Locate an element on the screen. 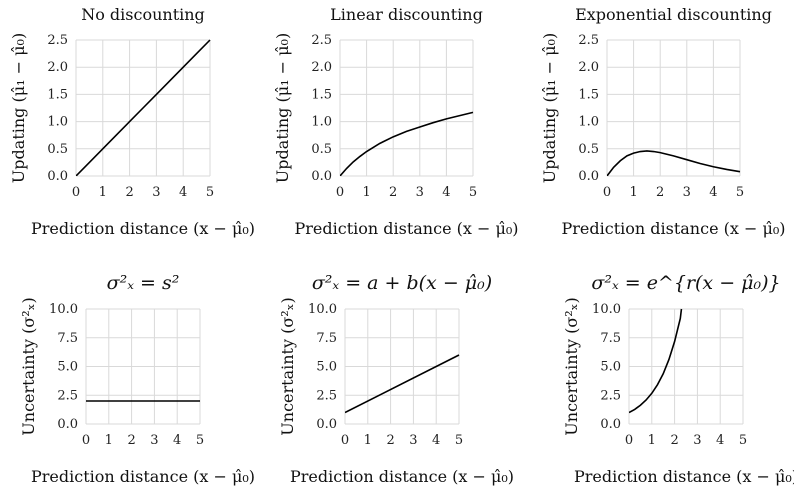 This screenshot has height=490, width=794. subplot-title: Linear discounting is located at coordinates (406, 14).